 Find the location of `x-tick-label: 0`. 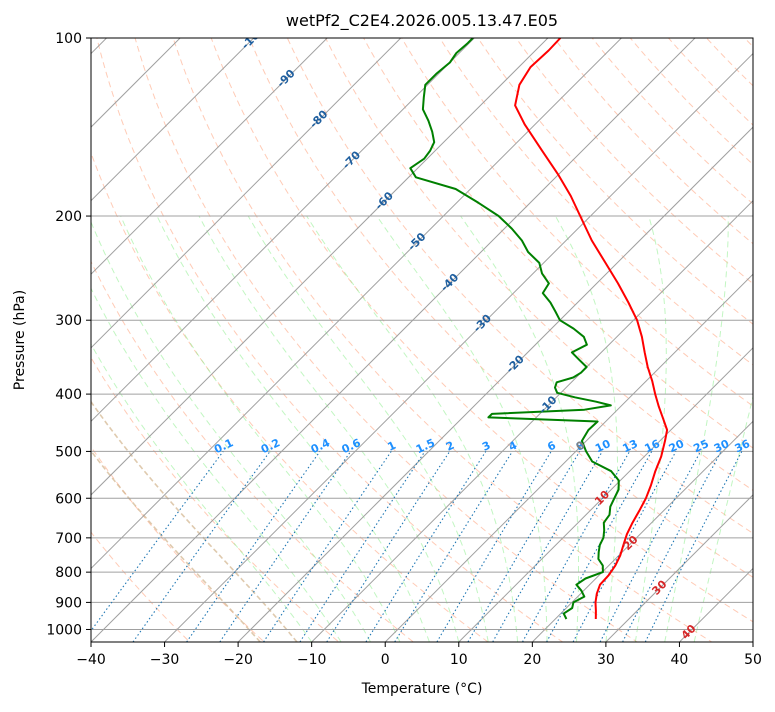

x-tick-label: 0 is located at coordinates (385, 660).